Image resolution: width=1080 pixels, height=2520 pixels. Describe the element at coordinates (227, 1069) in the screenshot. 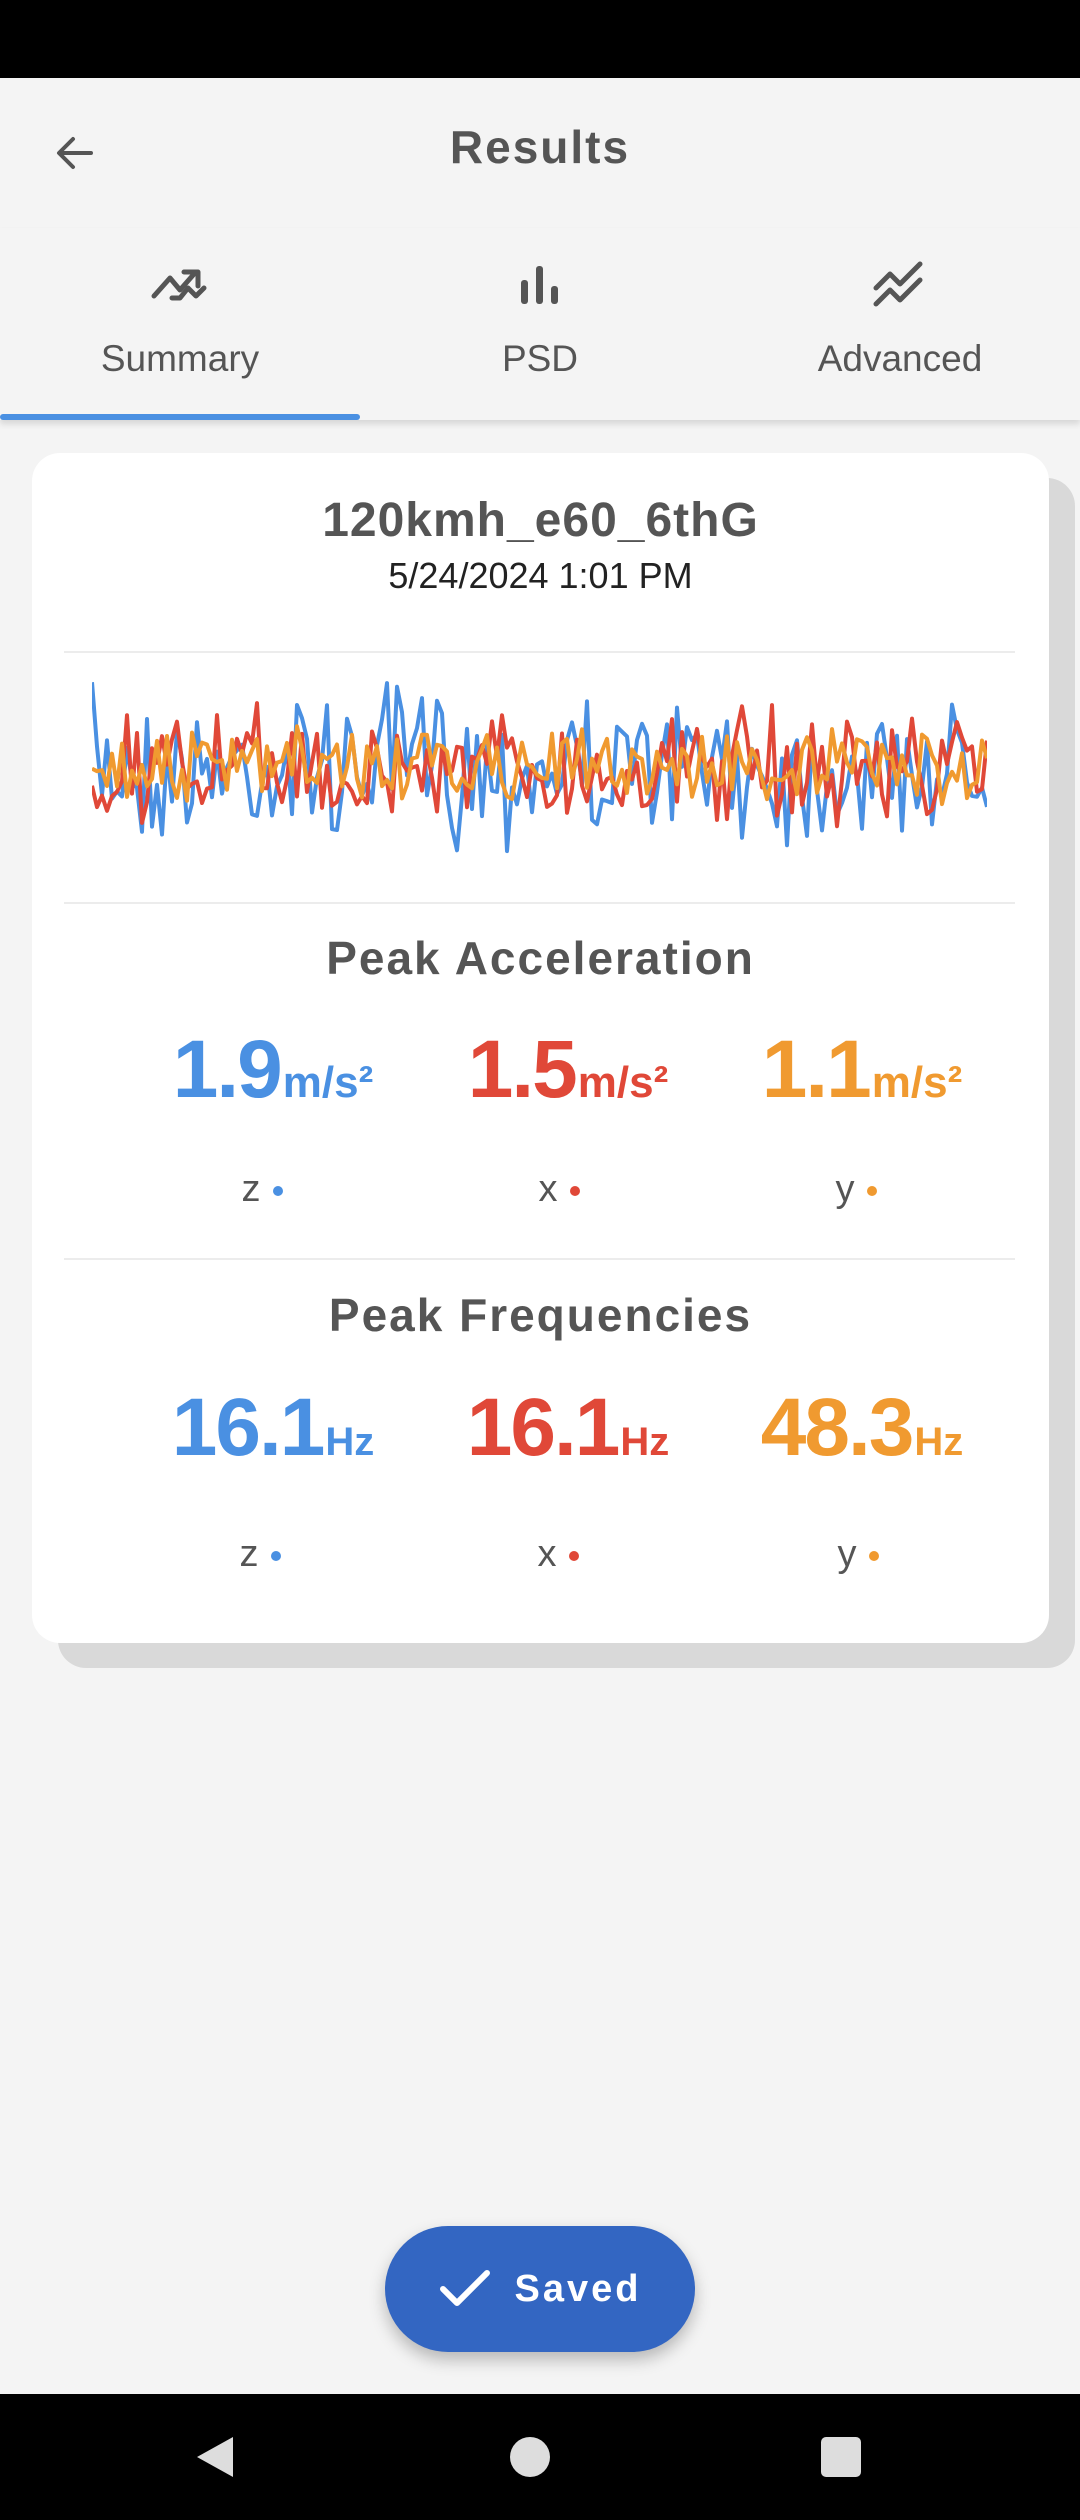

I see `peak-acceleration-z-value: 1.9` at that location.